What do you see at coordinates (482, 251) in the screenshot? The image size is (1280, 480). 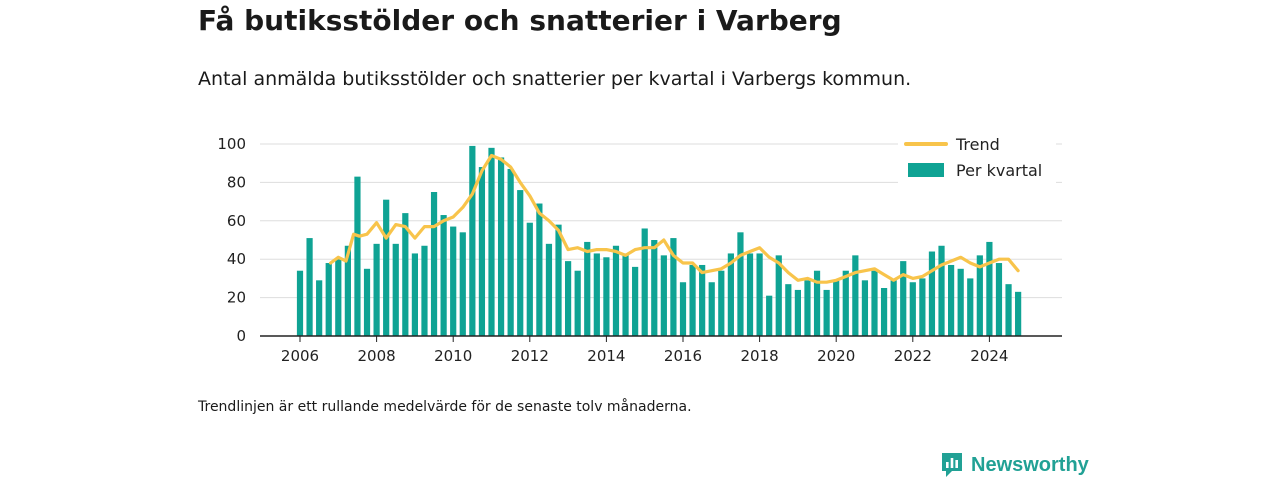 I see `bar-2010-Q4` at bounding box center [482, 251].